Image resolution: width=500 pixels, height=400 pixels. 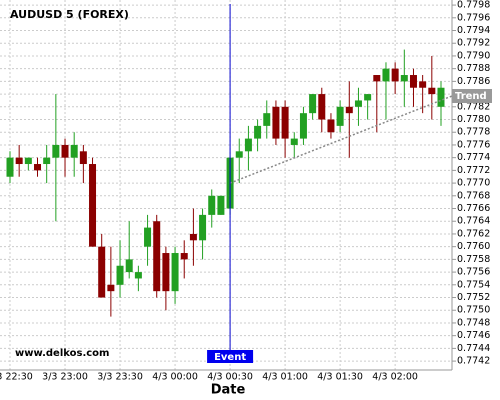 What do you see at coordinates (473, 322) in the screenshot?
I see `y-tick-label: 0.7748` at bounding box center [473, 322].